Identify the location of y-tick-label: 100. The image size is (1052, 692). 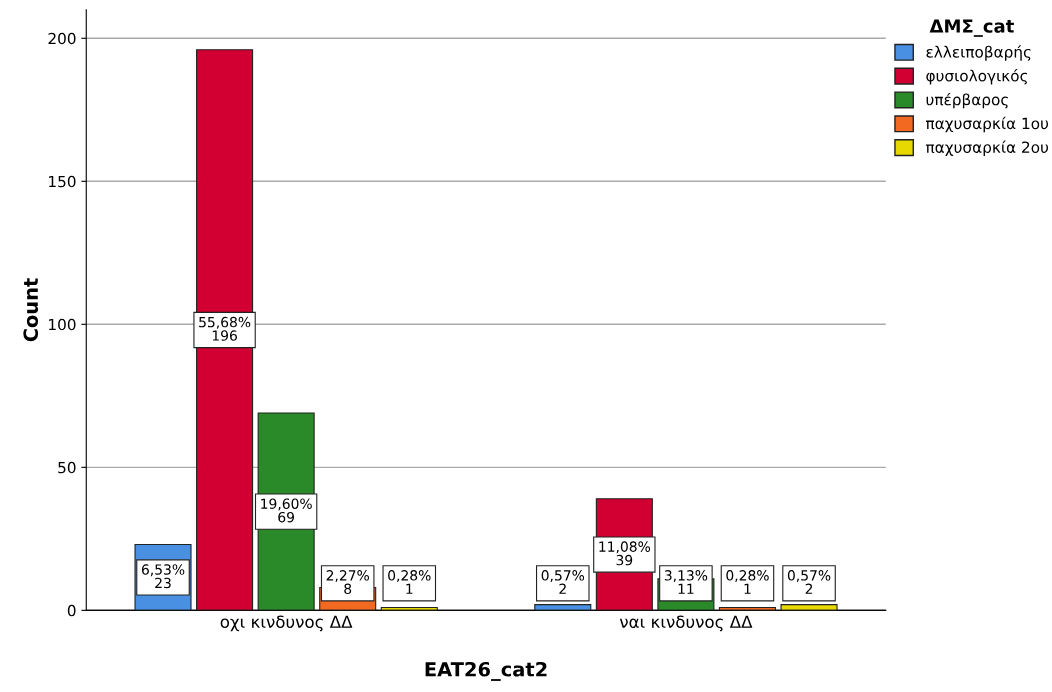
(62, 324).